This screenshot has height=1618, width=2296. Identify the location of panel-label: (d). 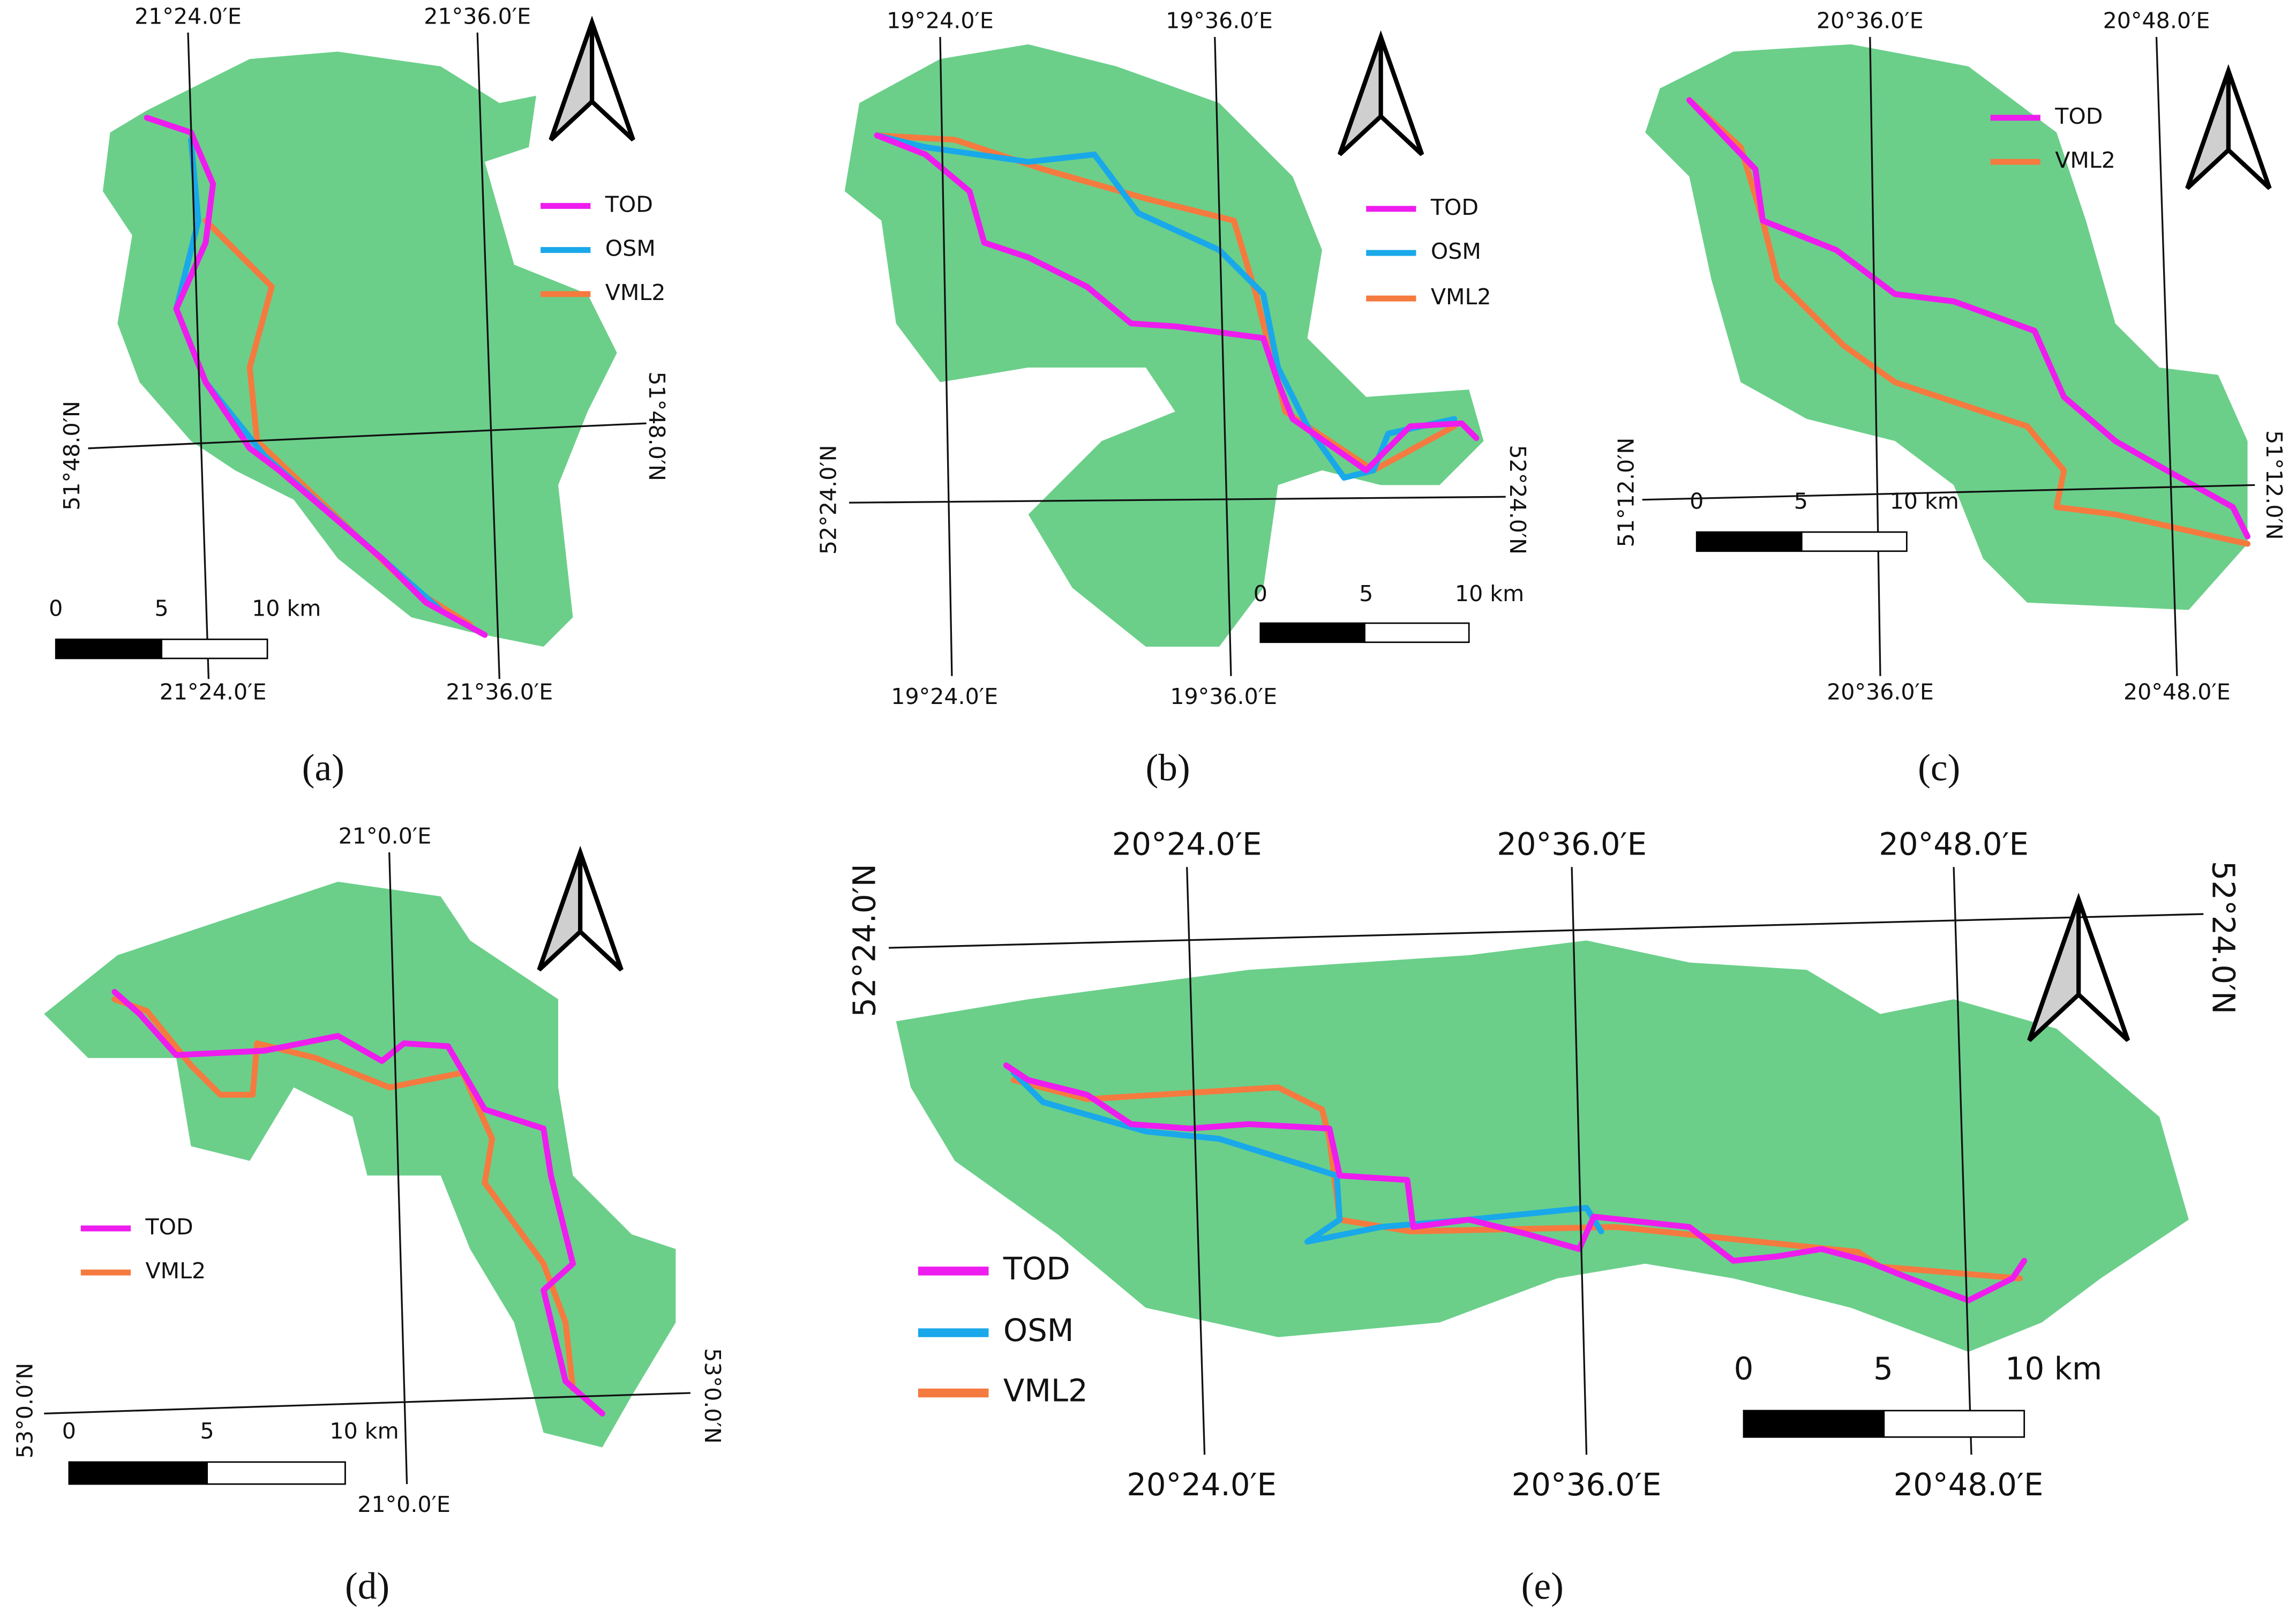
(367, 1586).